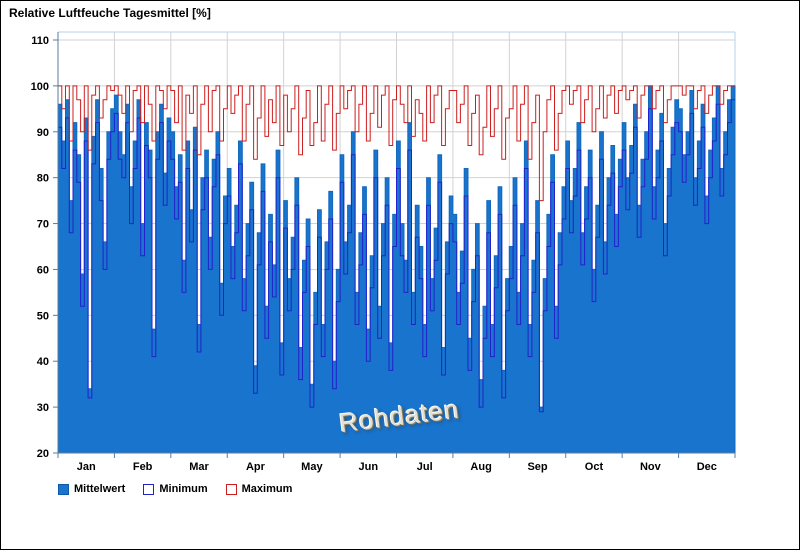 This screenshot has height=550, width=800. What do you see at coordinates (707, 467) in the screenshot?
I see `x-month-label: Dec` at bounding box center [707, 467].